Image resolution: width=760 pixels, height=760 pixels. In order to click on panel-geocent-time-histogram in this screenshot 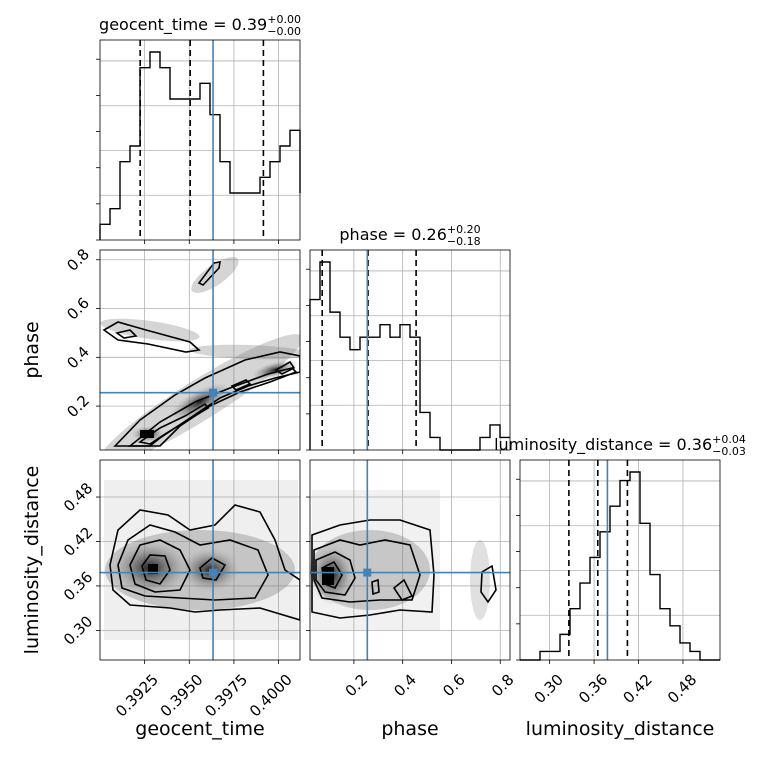, I will do `click(198, 141)`.